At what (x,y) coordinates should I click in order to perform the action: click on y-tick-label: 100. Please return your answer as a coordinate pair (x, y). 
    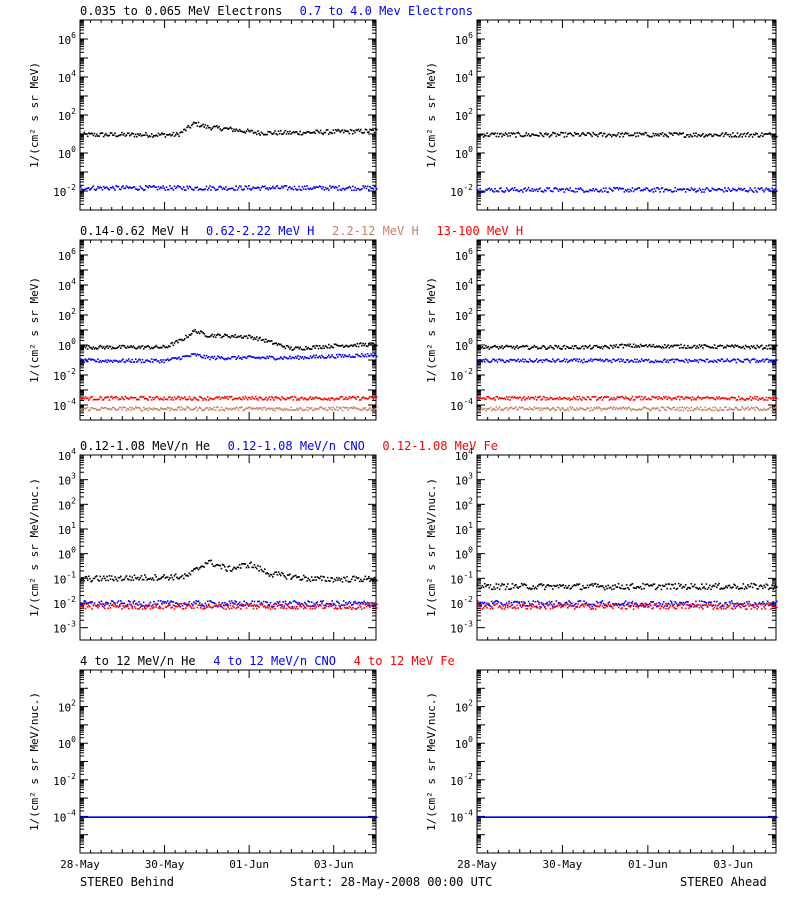
    Looking at the image, I should click on (67, 345).